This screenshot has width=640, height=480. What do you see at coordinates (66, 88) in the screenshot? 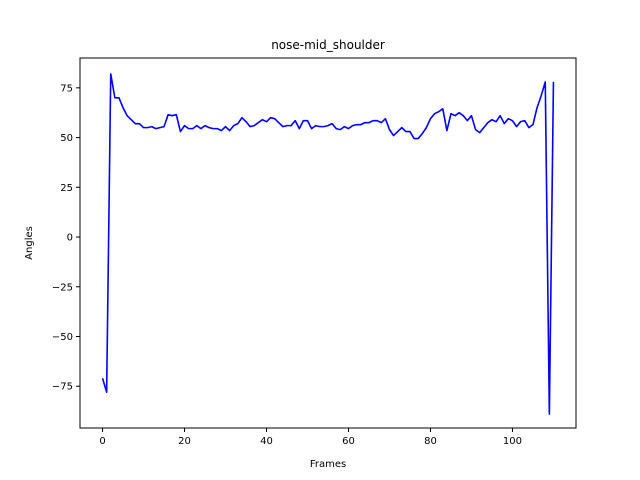
I see `y-tick-label: 75` at bounding box center [66, 88].